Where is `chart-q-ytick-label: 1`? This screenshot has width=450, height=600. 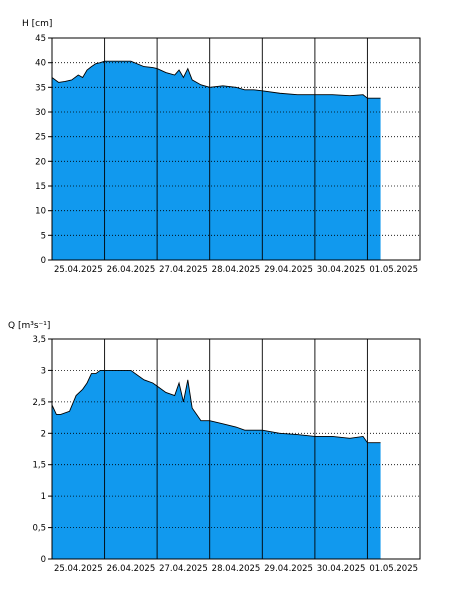
chart-q-ytick-label: 1 is located at coordinates (43, 497).